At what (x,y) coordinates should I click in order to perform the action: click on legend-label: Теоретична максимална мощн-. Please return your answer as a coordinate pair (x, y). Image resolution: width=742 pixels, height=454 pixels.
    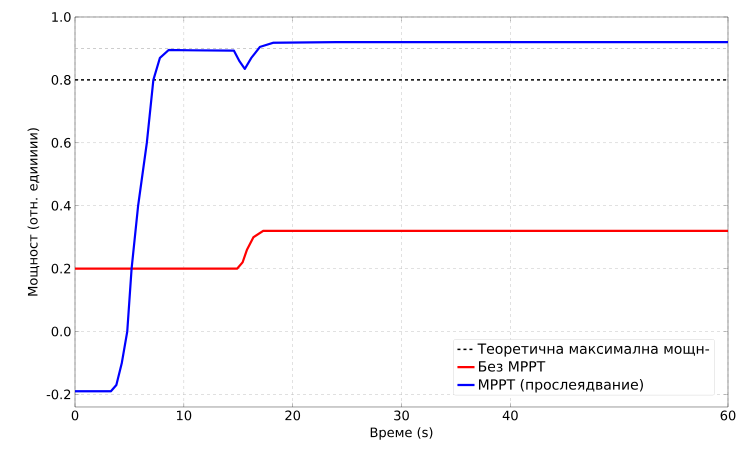
    Looking at the image, I should click on (594, 350).